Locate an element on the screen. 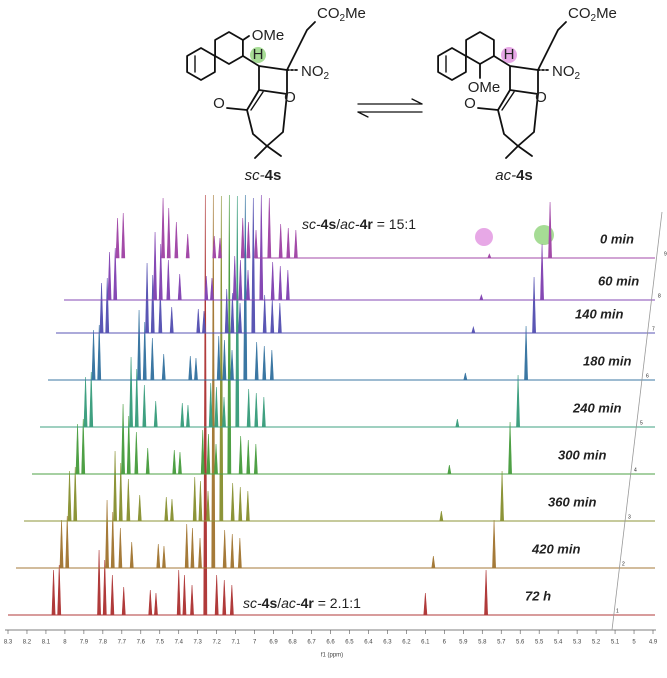  trace-label: 0 min is located at coordinates (617, 238).